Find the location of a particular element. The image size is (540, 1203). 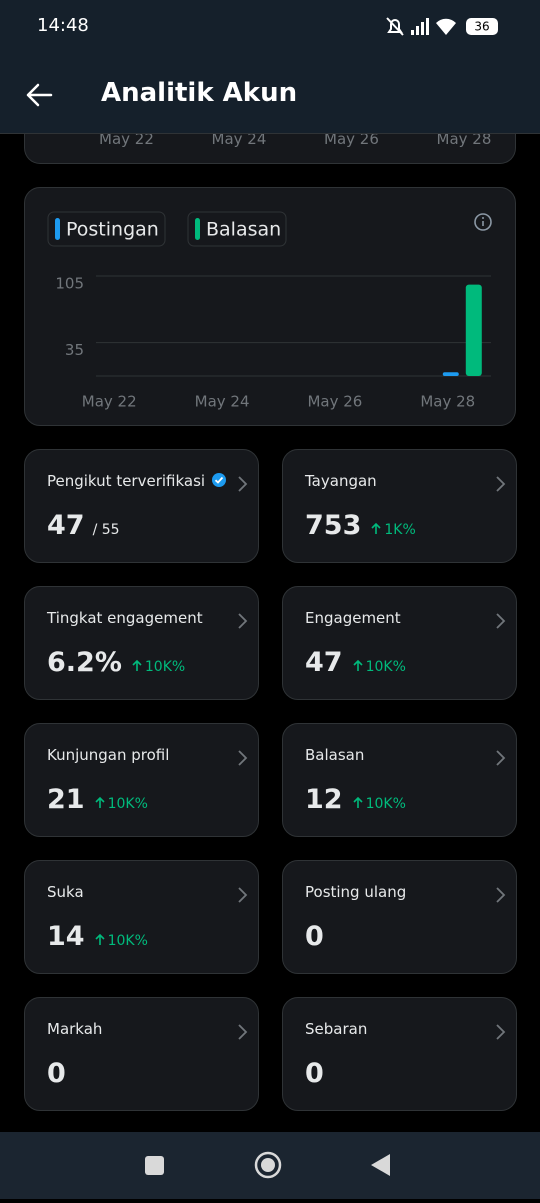

metric-label-text: Suka is located at coordinates (65, 892).